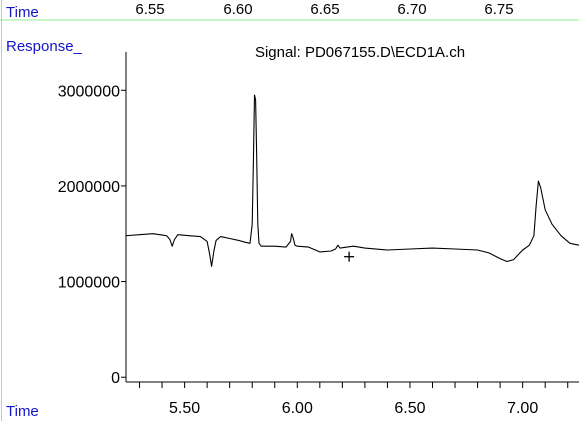 Image resolution: width=579 pixels, height=421 pixels. Describe the element at coordinates (324, 9) in the screenshot. I see `top-tick-label: 6.65` at that location.